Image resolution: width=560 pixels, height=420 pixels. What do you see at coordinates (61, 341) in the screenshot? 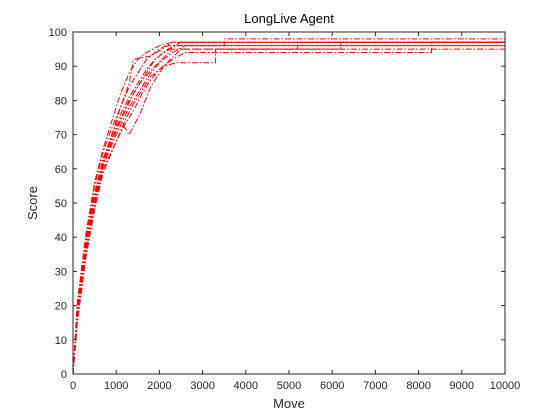
I see `y-tick-label: 10` at bounding box center [61, 341].